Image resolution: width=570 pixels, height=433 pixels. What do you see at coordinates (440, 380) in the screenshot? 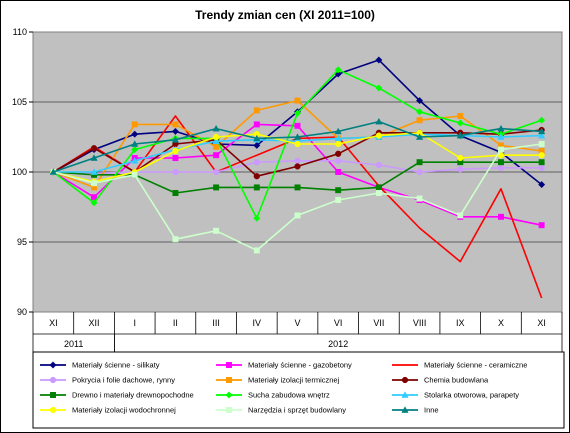
I see `legend-item: Chemia budowlana` at bounding box center [440, 380].